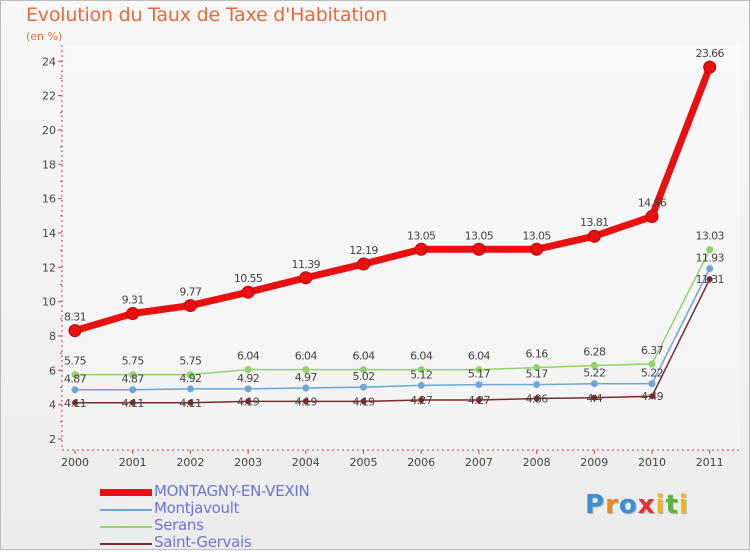 This screenshot has width=750, height=552. Describe the element at coordinates (49, 61) in the screenshot. I see `y-tick-label: 24` at that location.